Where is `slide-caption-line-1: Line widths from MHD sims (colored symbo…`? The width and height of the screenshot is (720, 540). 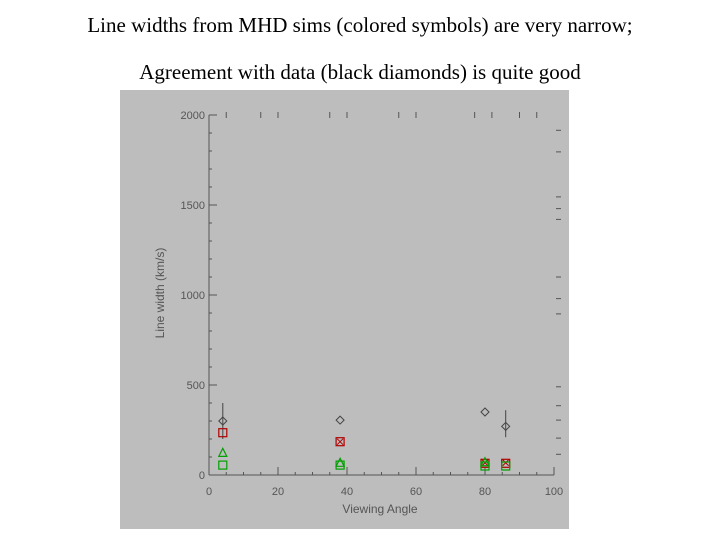
slide-caption-line-1: Line widths from MHD sims (colored symbo… is located at coordinates (360, 25).